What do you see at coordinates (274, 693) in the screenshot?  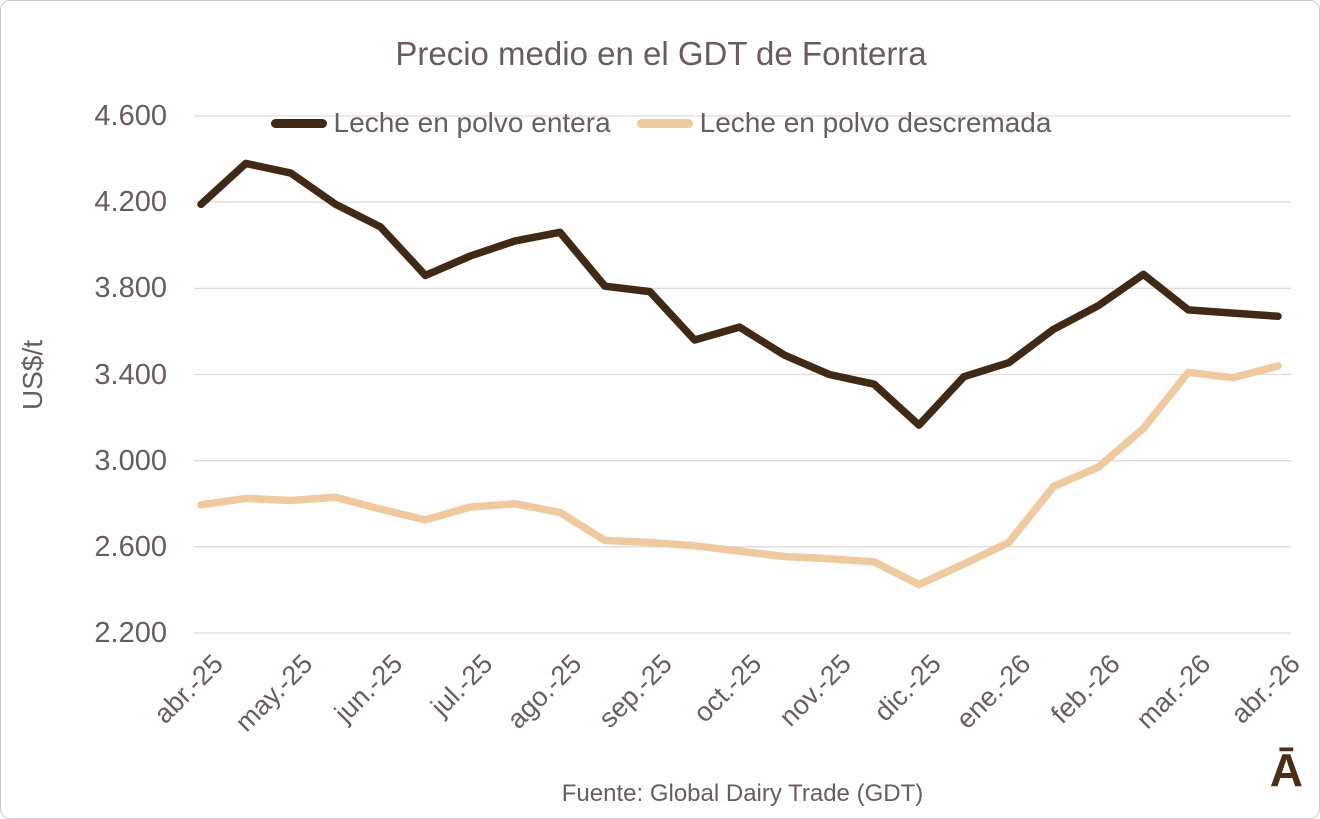 I see `x-tick-label: may.-25` at bounding box center [274, 693].